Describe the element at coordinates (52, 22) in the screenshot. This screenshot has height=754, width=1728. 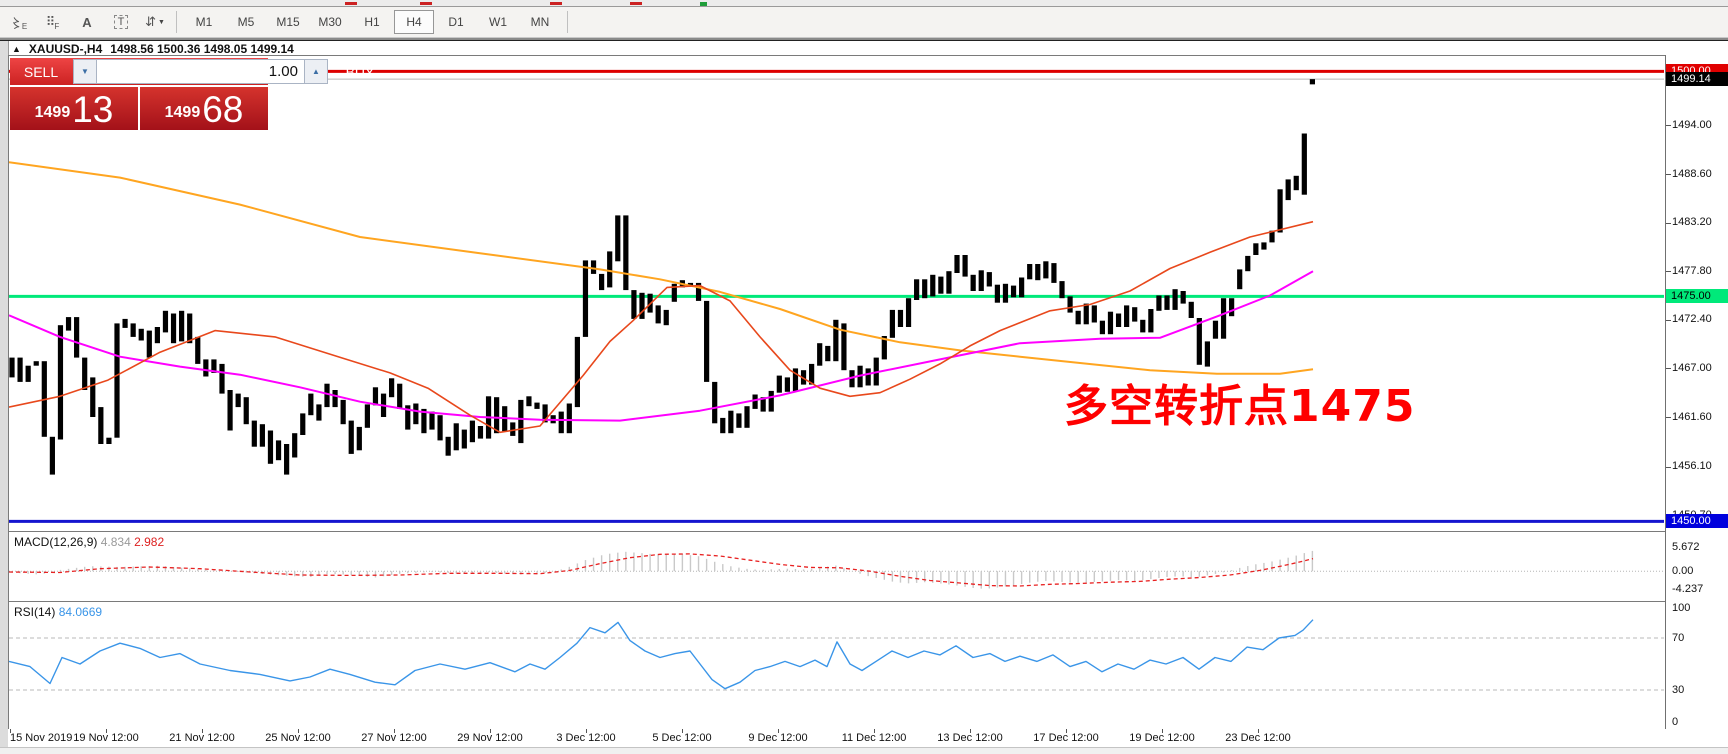
I see `indicator-grid-icon: ⠿ F` at that location.